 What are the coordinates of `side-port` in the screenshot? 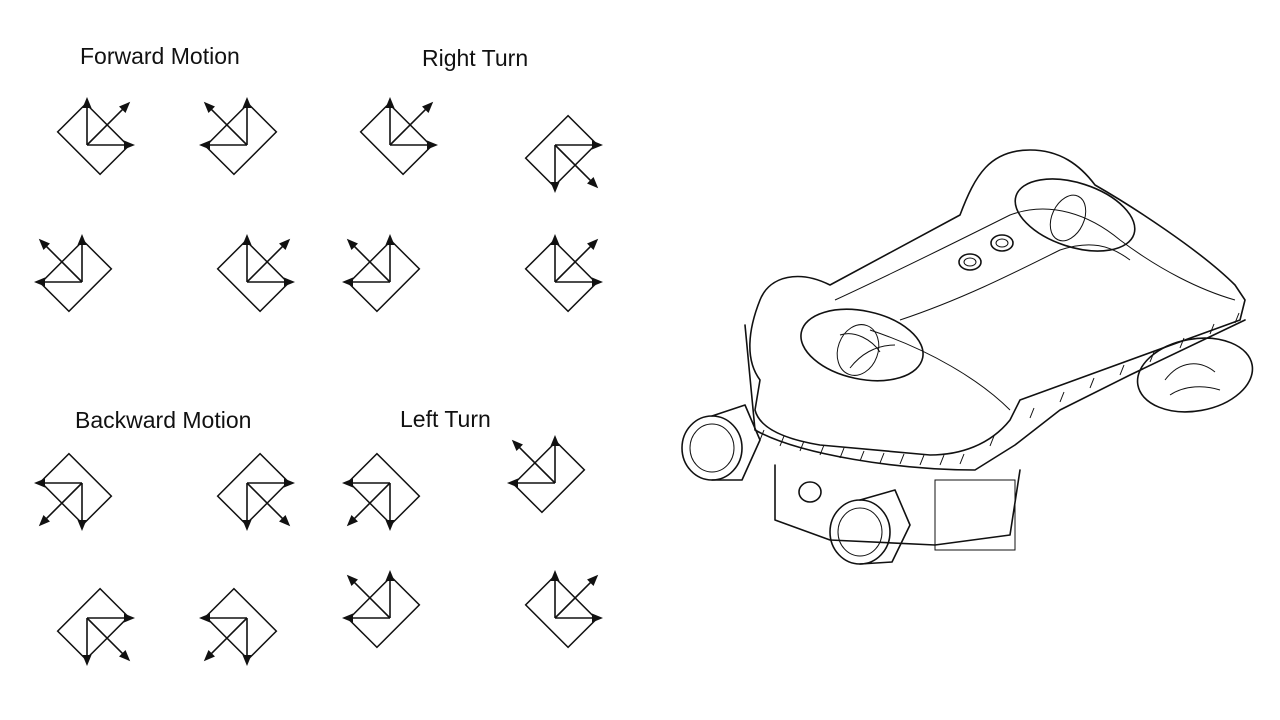 It's located at (810, 492).